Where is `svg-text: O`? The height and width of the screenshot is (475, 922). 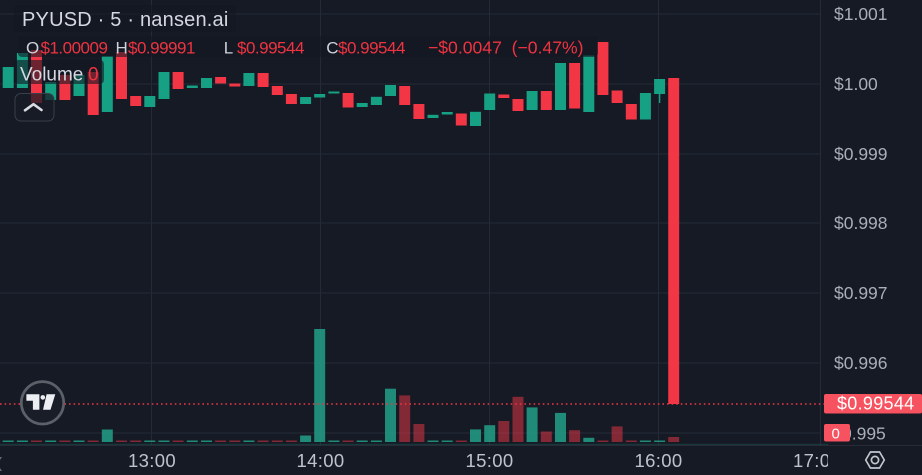
svg-text: O is located at coordinates (32, 48).